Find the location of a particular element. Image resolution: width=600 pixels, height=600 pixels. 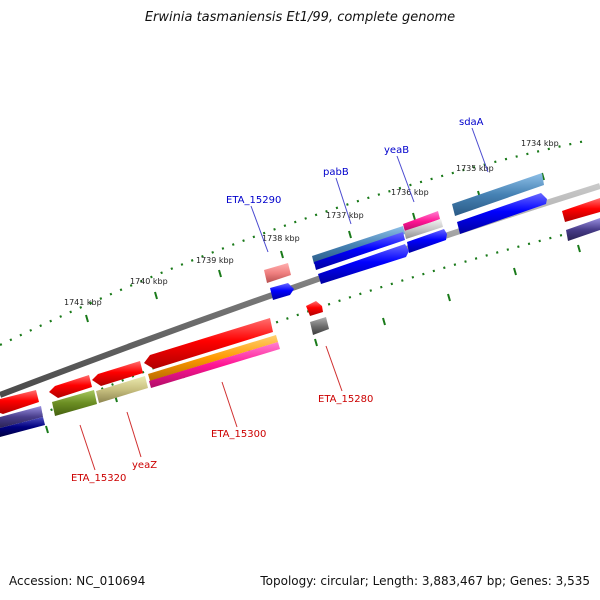

gene-sdaA-feature is located at coordinates (498, 194).